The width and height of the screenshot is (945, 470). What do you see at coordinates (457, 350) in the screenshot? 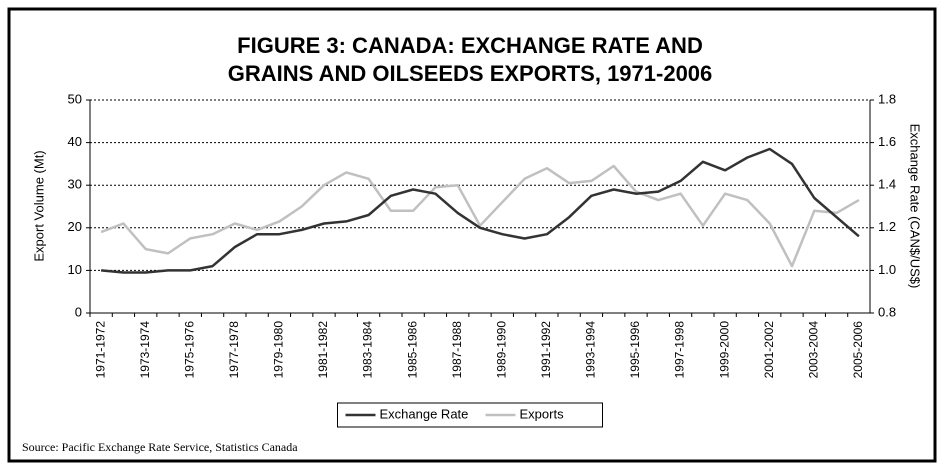
I see `x-tick-label: 1987-1988` at bounding box center [457, 350].